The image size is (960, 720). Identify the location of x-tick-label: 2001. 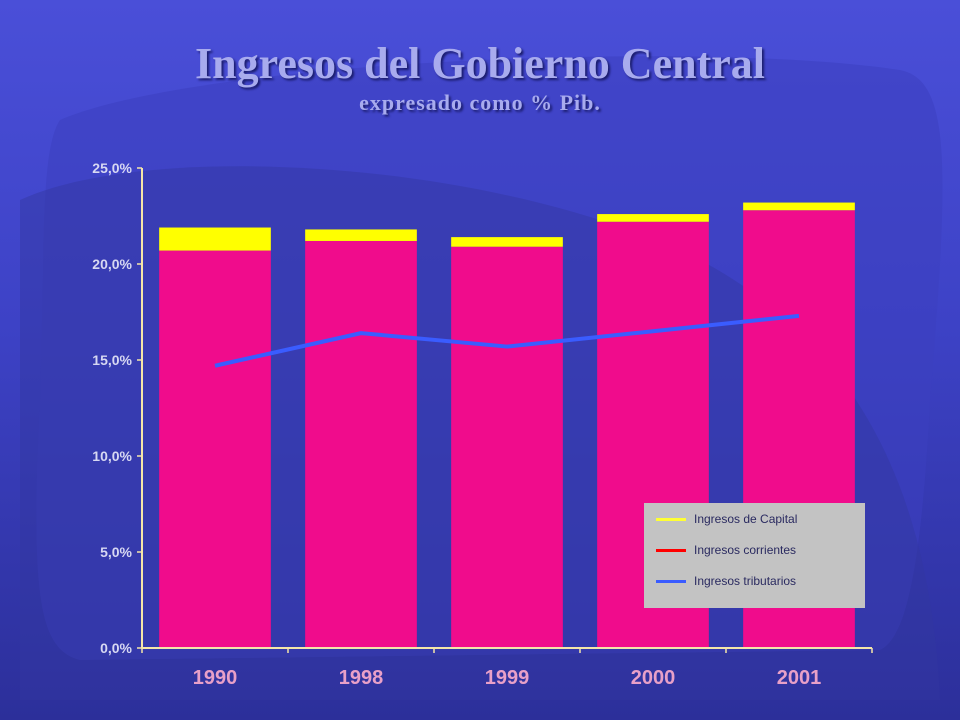
(799, 678).